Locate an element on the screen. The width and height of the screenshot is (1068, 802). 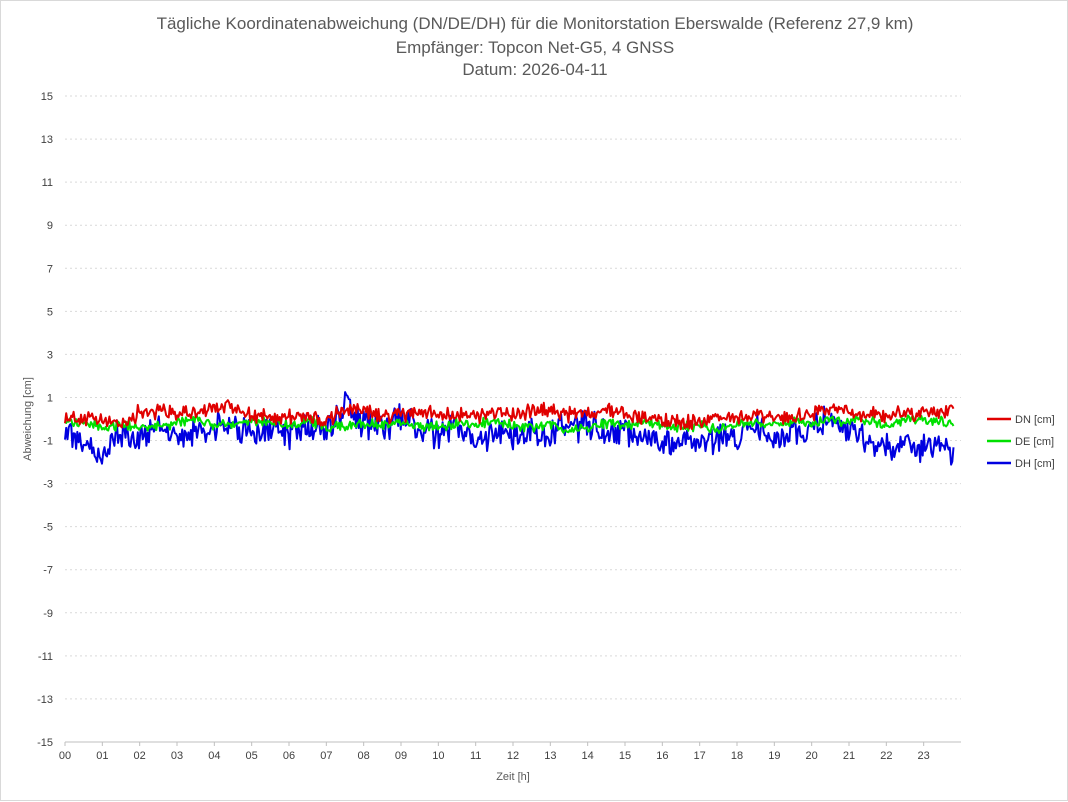
x-tick-label: 16 is located at coordinates (662, 756).